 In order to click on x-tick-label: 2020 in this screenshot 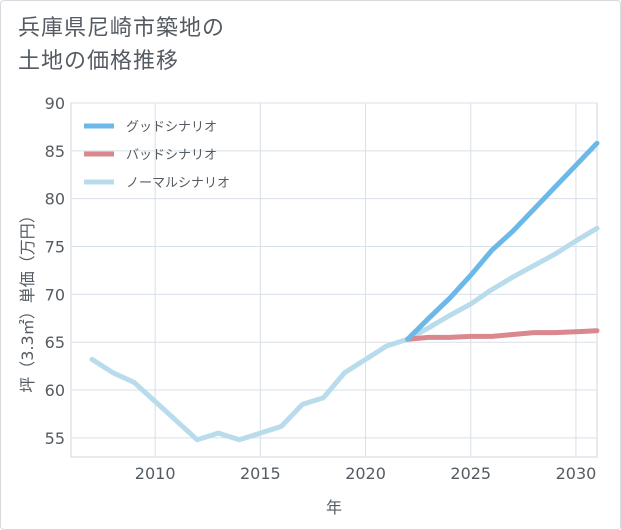, I will do `click(365, 473)`.